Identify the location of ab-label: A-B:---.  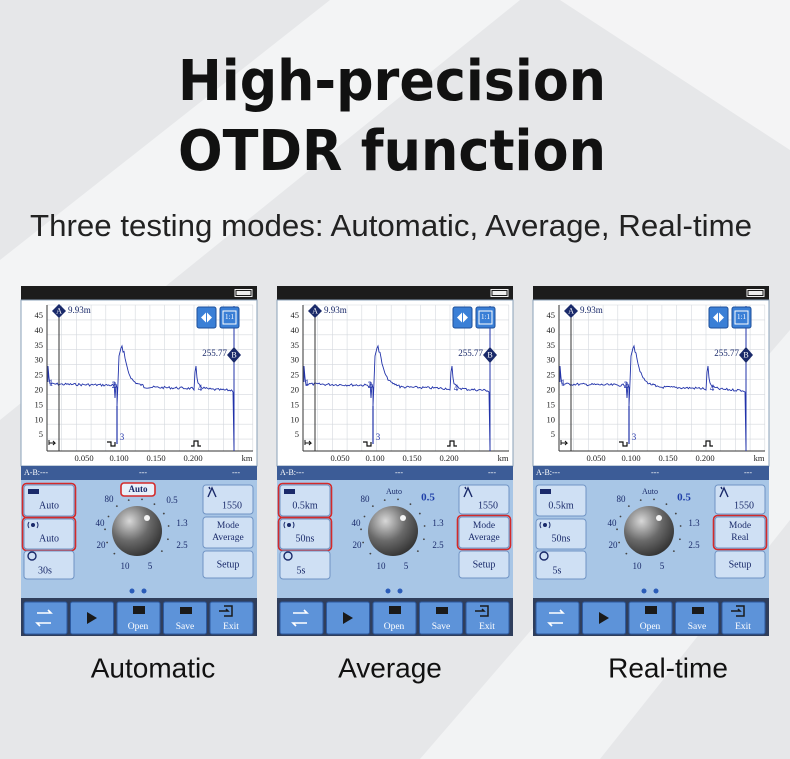
(36, 472).